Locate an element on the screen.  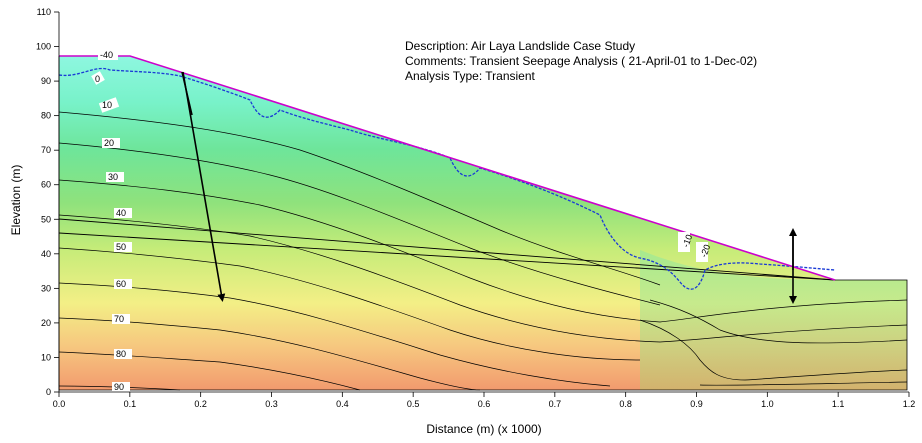
y-tick-group: 0 10 20 30 40 50 60 70 80 90 100 110 is located at coordinates (47, 202).